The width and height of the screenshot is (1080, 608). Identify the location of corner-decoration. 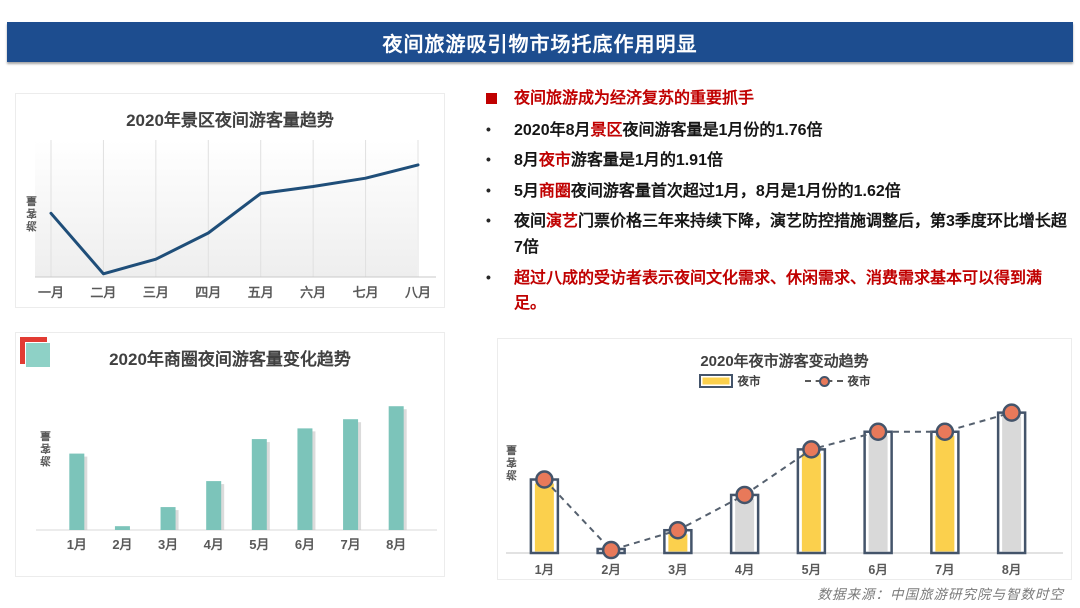
(41, 358).